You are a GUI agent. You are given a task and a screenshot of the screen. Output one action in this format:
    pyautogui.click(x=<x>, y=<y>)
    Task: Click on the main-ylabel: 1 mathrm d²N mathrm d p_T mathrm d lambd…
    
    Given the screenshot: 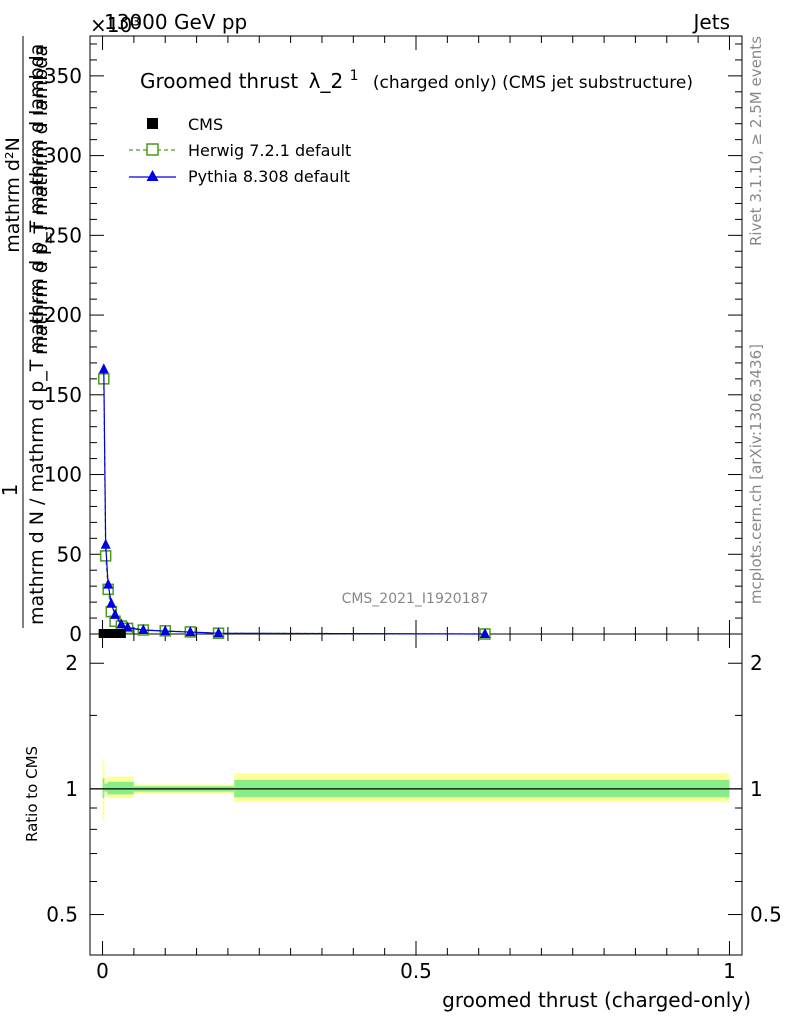 What is the action you would take?
    pyautogui.click(x=26, y=332)
    